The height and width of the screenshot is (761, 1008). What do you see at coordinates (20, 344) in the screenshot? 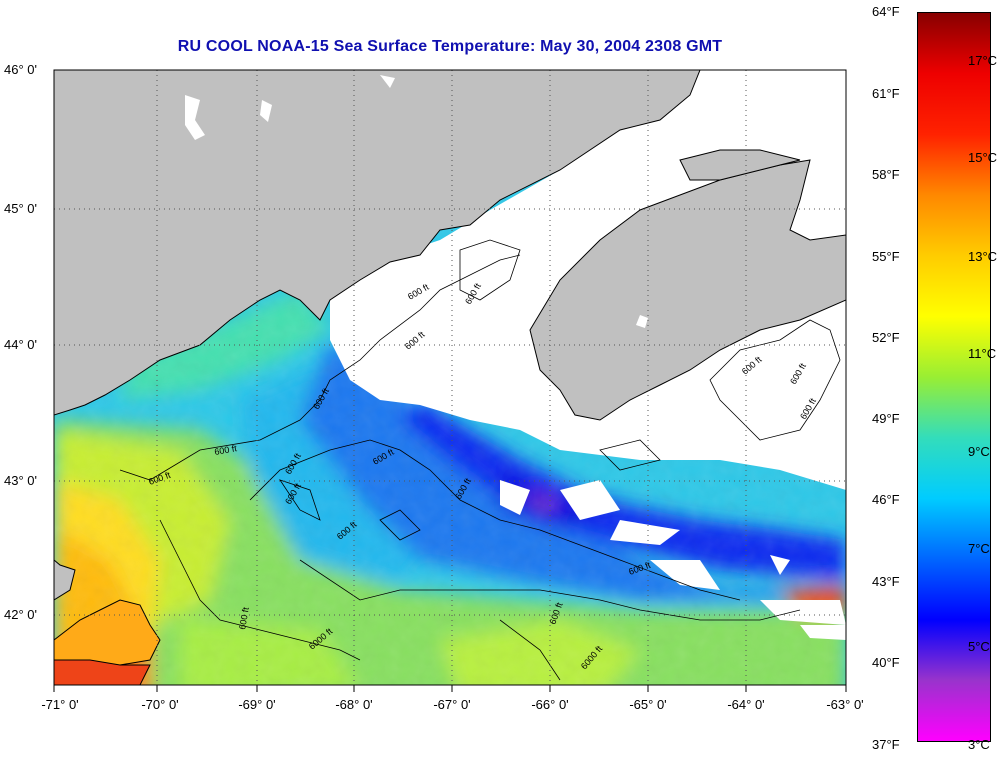
I see `lat-label: 44° 0'` at bounding box center [20, 344].